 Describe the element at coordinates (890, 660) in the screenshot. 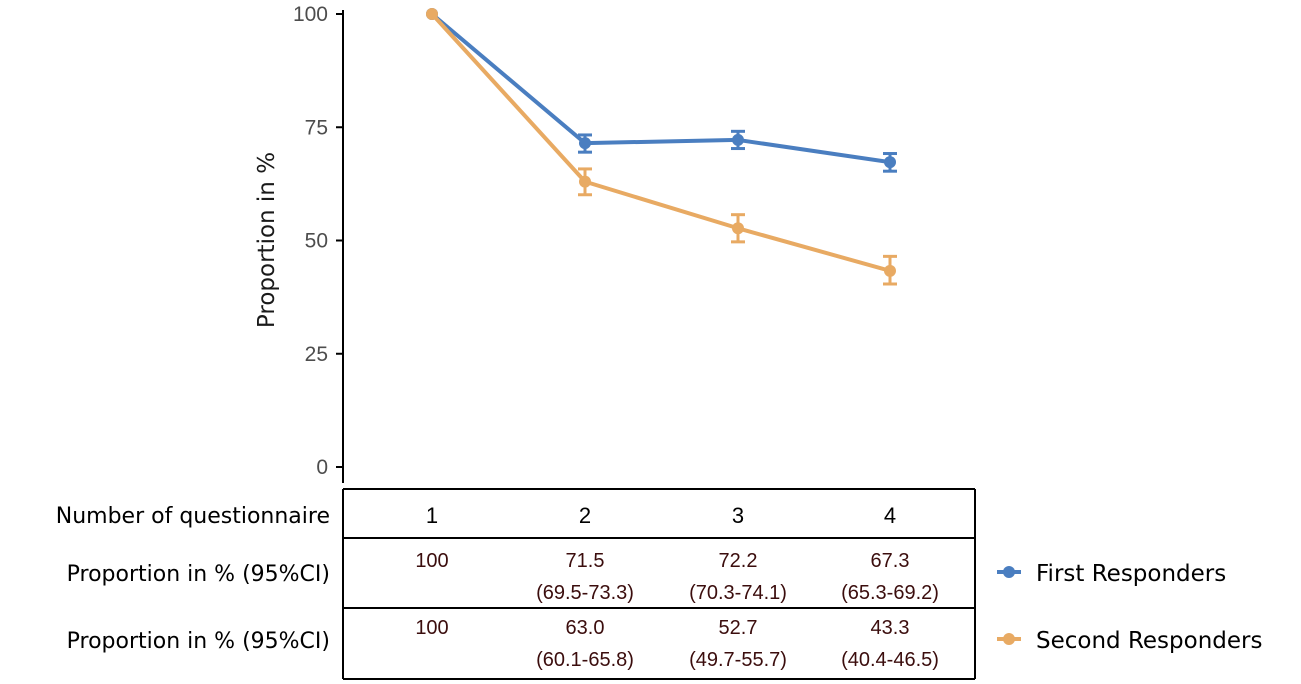

I see `table-cell-ci: (40.4-46.5)` at that location.